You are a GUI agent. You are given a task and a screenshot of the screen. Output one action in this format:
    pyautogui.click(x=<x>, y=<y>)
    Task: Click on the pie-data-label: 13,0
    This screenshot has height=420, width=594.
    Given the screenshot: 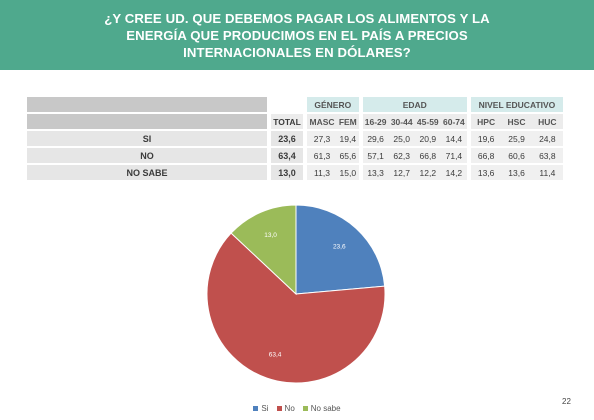 What is the action you would take?
    pyautogui.click(x=270, y=235)
    